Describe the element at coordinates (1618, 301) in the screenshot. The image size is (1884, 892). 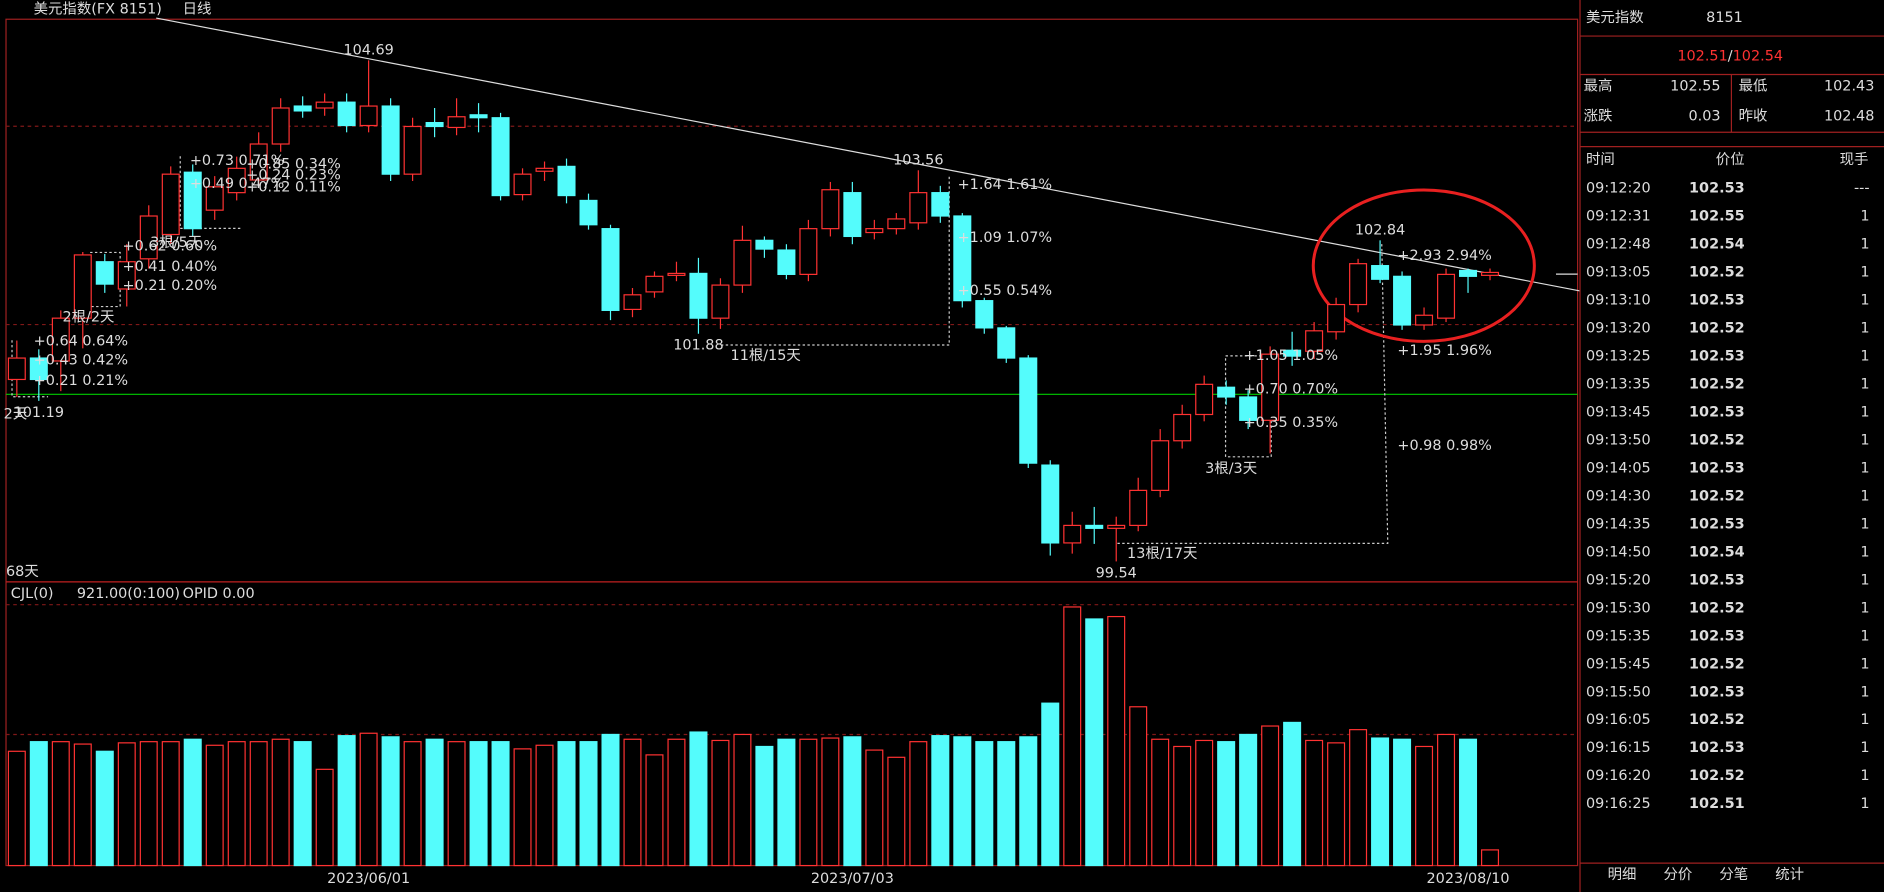
I see `trade-time: 09:13:10` at that location.